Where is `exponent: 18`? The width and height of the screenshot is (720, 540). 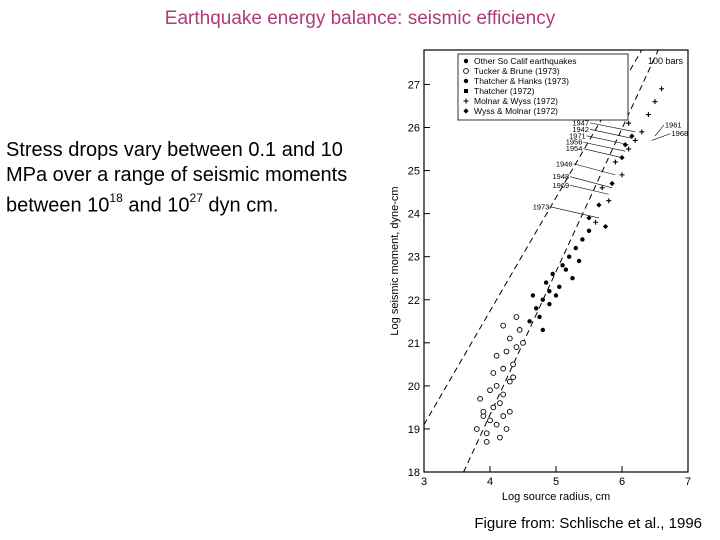
exponent: 18 is located at coordinates (116, 198).